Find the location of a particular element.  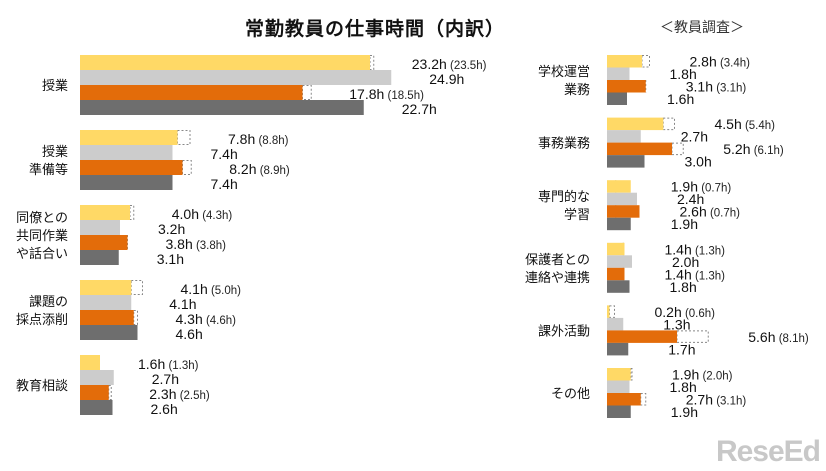

data-label: 17.8h (18.5h) is located at coordinates (386, 94).